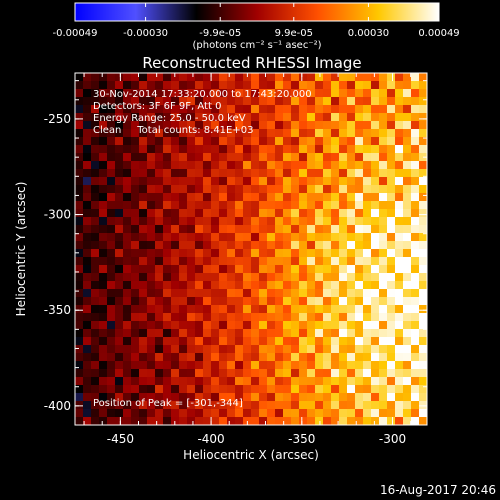 The width and height of the screenshot is (500, 500). Describe the element at coordinates (173, 130) in the screenshot. I see `annotation-total-counts: Clean Total counts: 8.41E+03` at that location.